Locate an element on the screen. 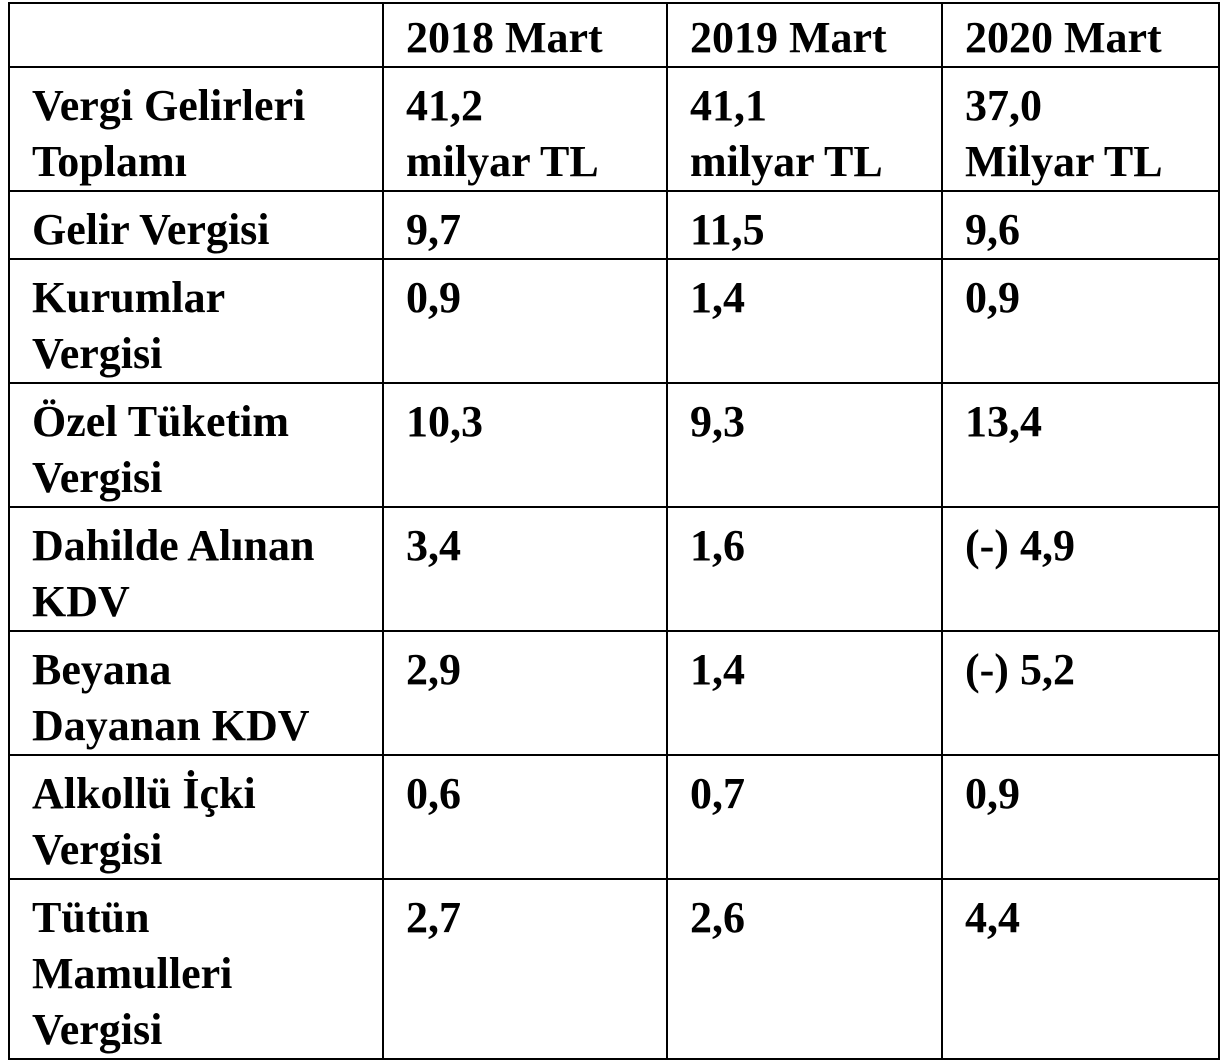  value-2018: 0,9 is located at coordinates (525, 321).